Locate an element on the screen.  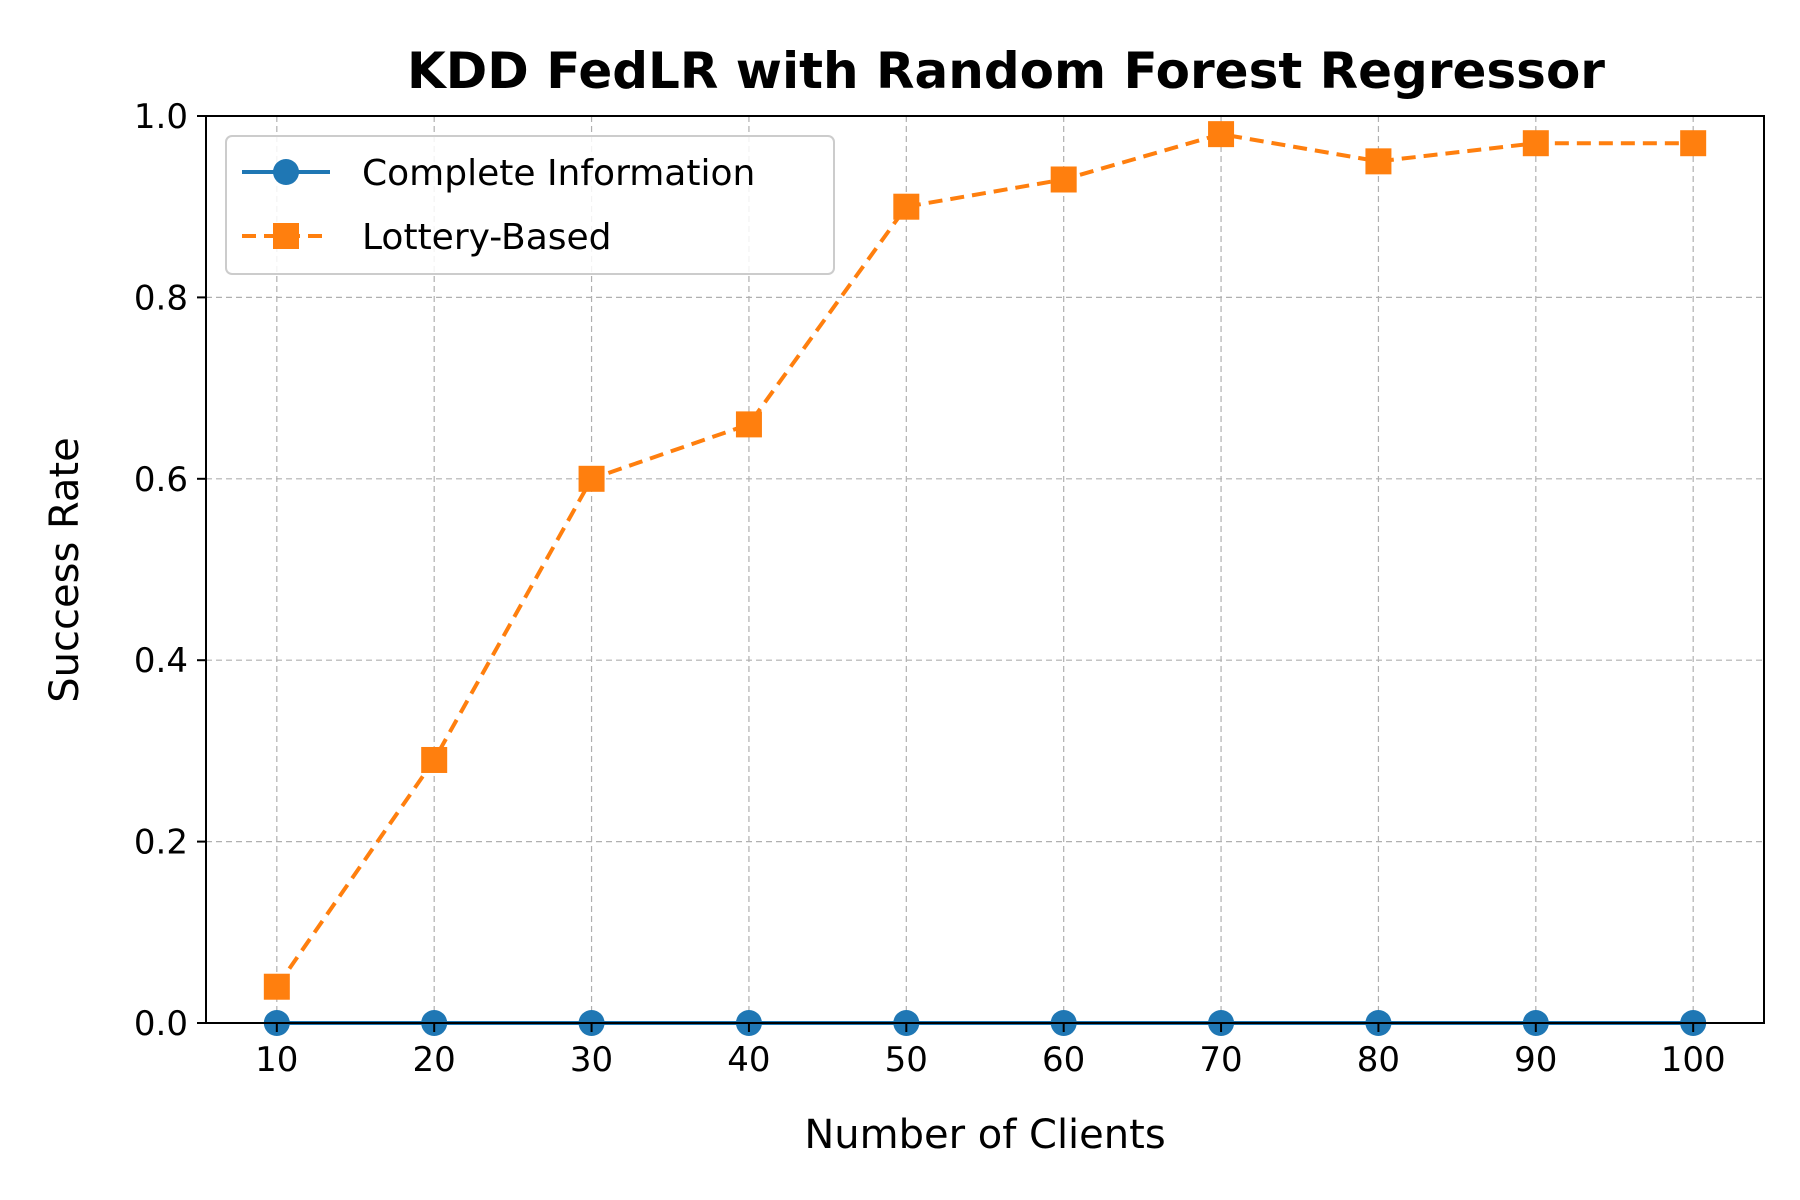
y-tick-label: 0.8 is located at coordinates (161, 298).